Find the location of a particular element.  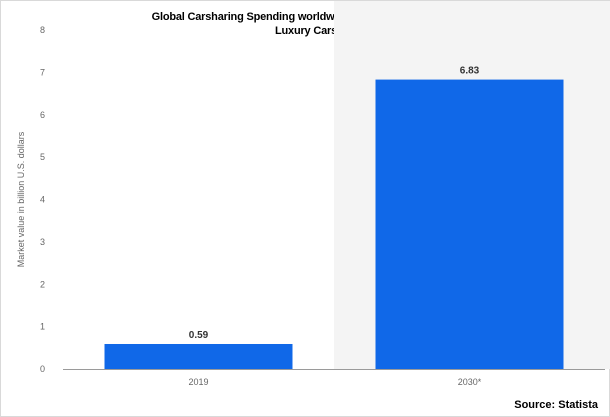

y-tick-label: 0 is located at coordinates (42, 369).